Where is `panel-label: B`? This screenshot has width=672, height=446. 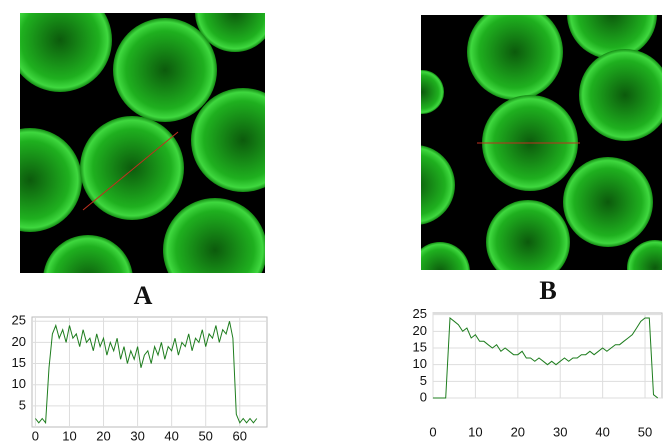
panel-label: B is located at coordinates (547, 290).